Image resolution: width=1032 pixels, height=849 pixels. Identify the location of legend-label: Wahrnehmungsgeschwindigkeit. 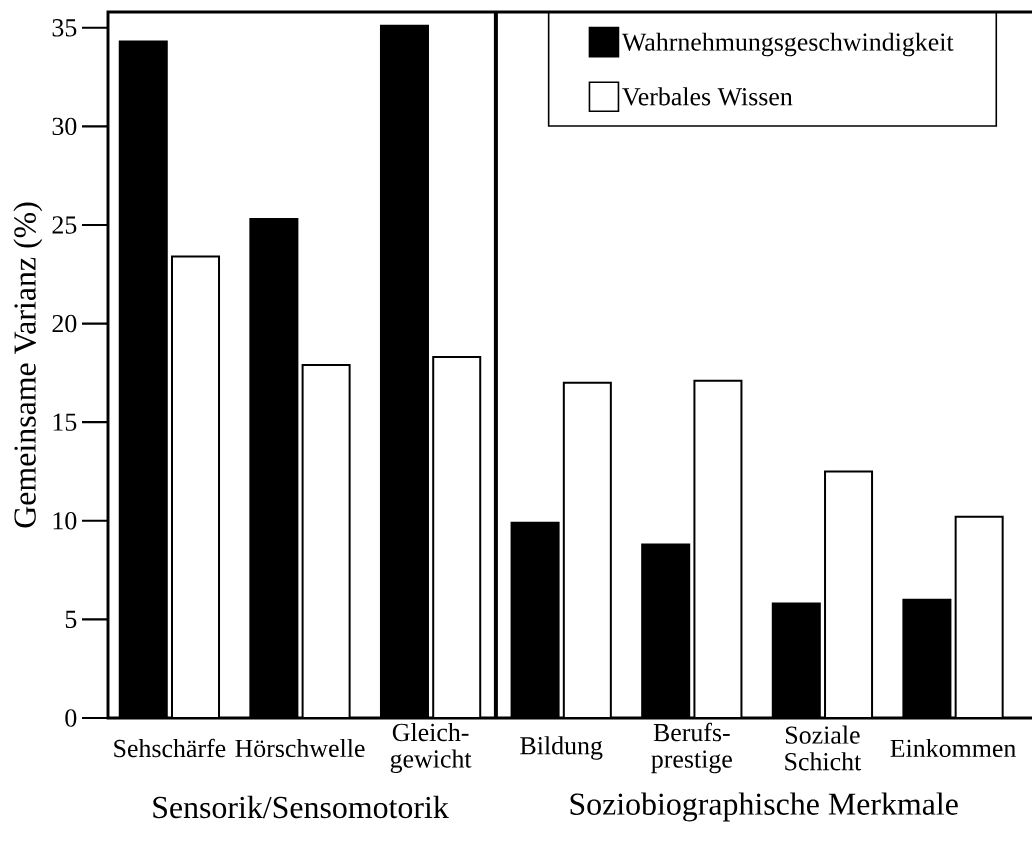
(787, 44).